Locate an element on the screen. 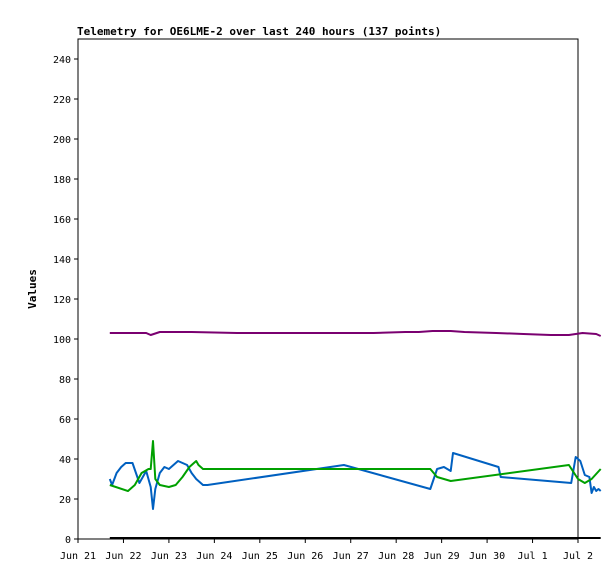  x-tick-label: Jun 21 is located at coordinates (78, 556).